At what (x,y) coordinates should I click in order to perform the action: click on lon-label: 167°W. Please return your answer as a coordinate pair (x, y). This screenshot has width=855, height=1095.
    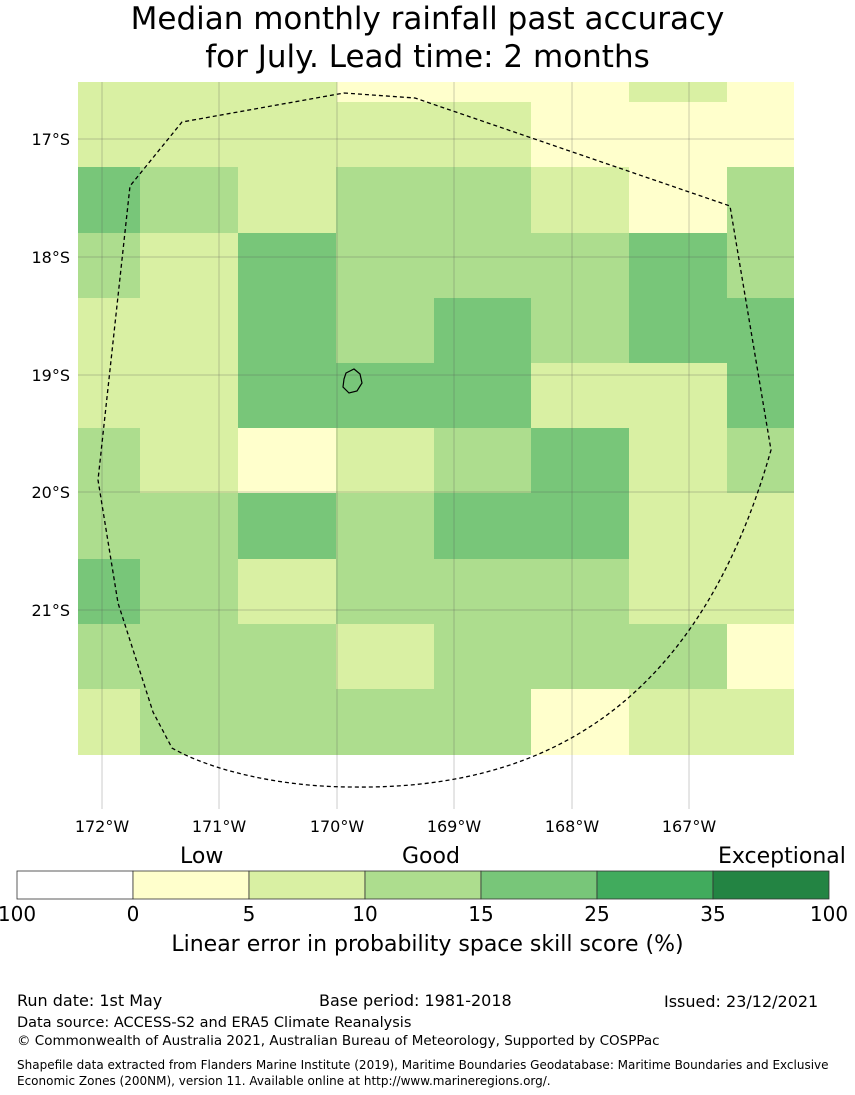
    Looking at the image, I should click on (689, 826).